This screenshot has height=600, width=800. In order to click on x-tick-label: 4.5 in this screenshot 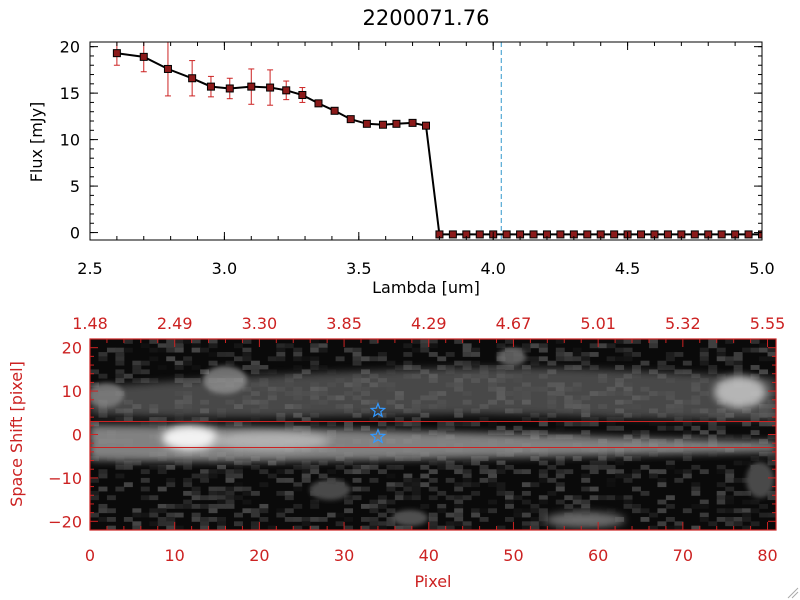, I will do `click(627, 268)`.